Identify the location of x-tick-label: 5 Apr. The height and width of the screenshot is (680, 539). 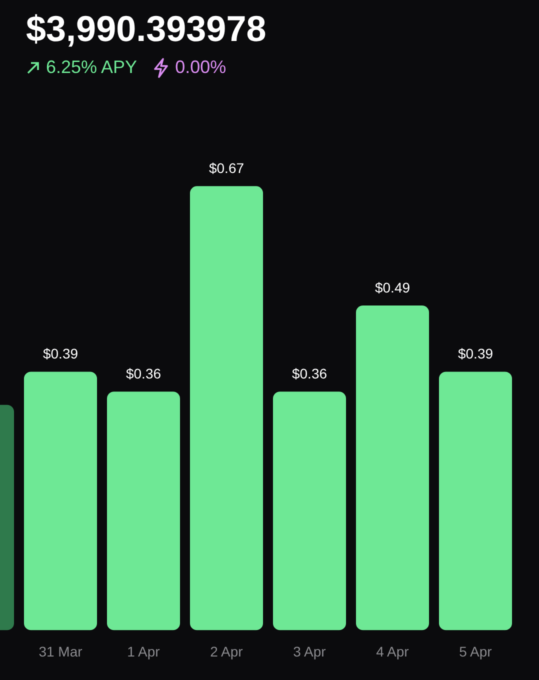
(475, 651).